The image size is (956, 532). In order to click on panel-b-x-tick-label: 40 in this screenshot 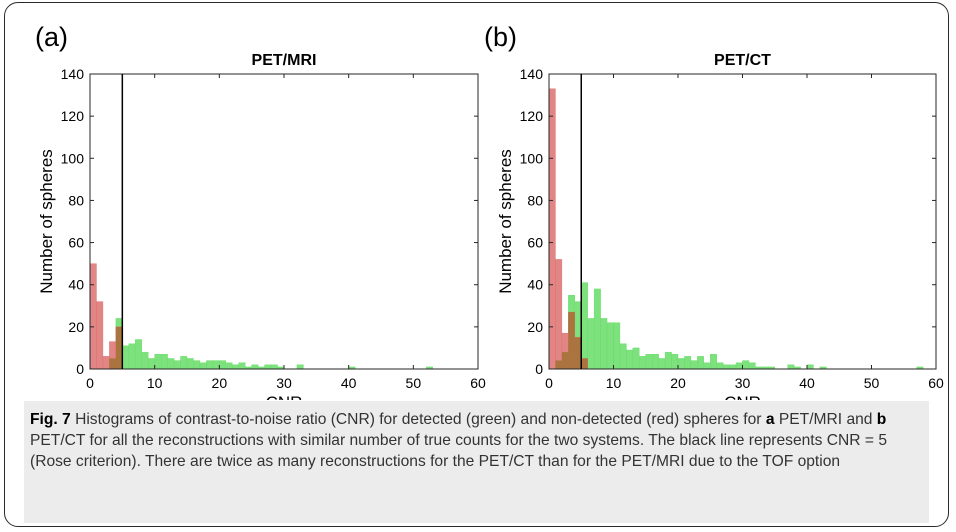, I will do `click(807, 383)`.